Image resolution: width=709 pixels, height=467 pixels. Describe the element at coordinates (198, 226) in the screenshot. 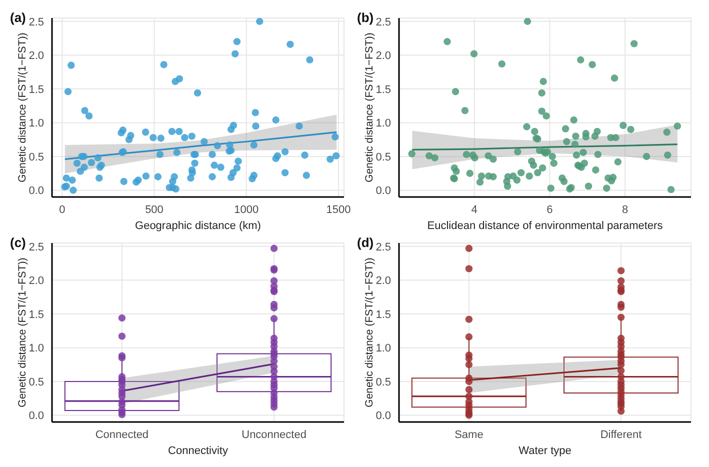

I see `x-axis-title: Geographic distance (km)` at that location.